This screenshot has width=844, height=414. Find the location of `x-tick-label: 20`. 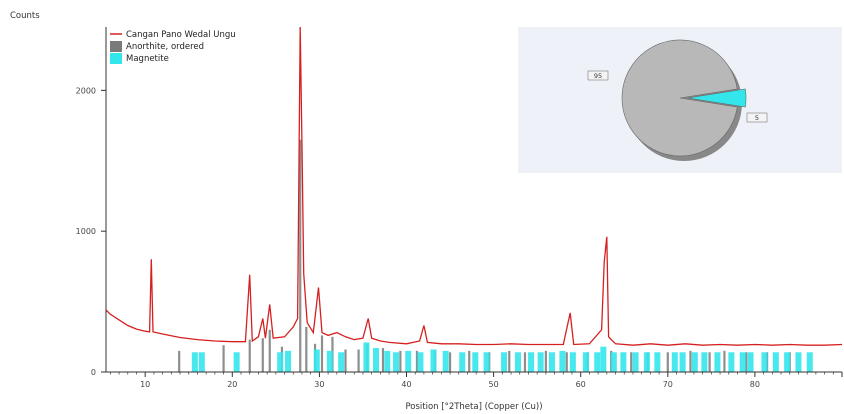

x-tick-label: 20 is located at coordinates (232, 384).